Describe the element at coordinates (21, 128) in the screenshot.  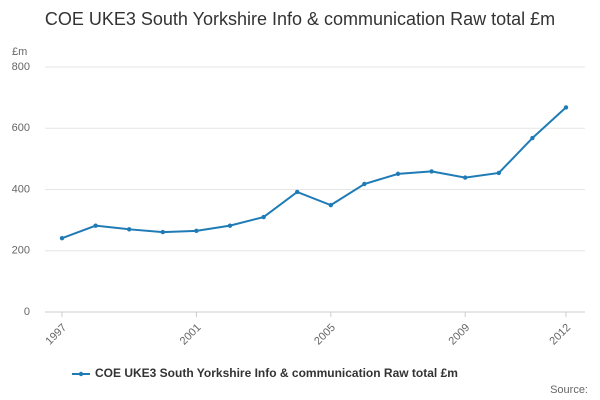
I see `y-tick-label: 600` at that location.